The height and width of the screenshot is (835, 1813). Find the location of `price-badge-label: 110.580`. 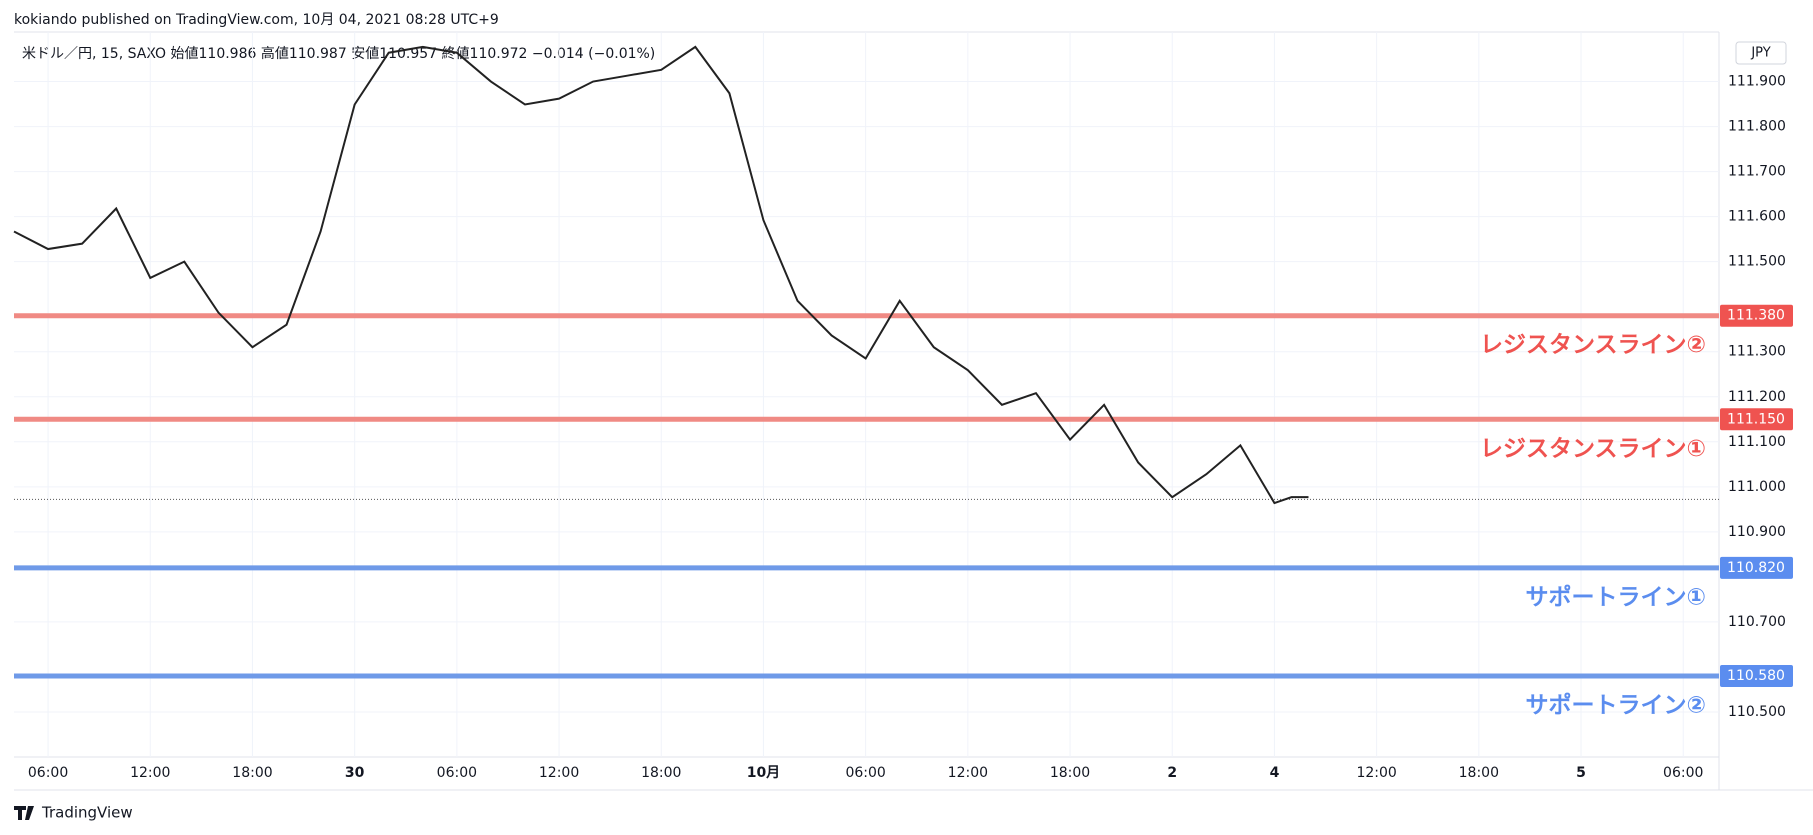

price-badge-label: 110.580 is located at coordinates (1756, 676).